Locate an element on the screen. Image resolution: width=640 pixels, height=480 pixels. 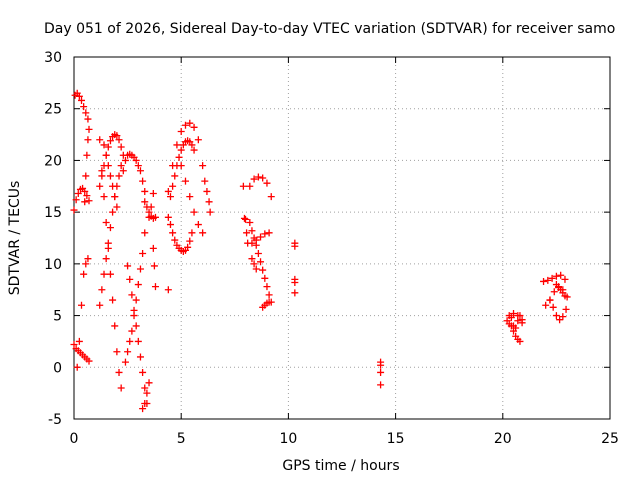
x-axis-label: GPS time / hours is located at coordinates (340, 466).